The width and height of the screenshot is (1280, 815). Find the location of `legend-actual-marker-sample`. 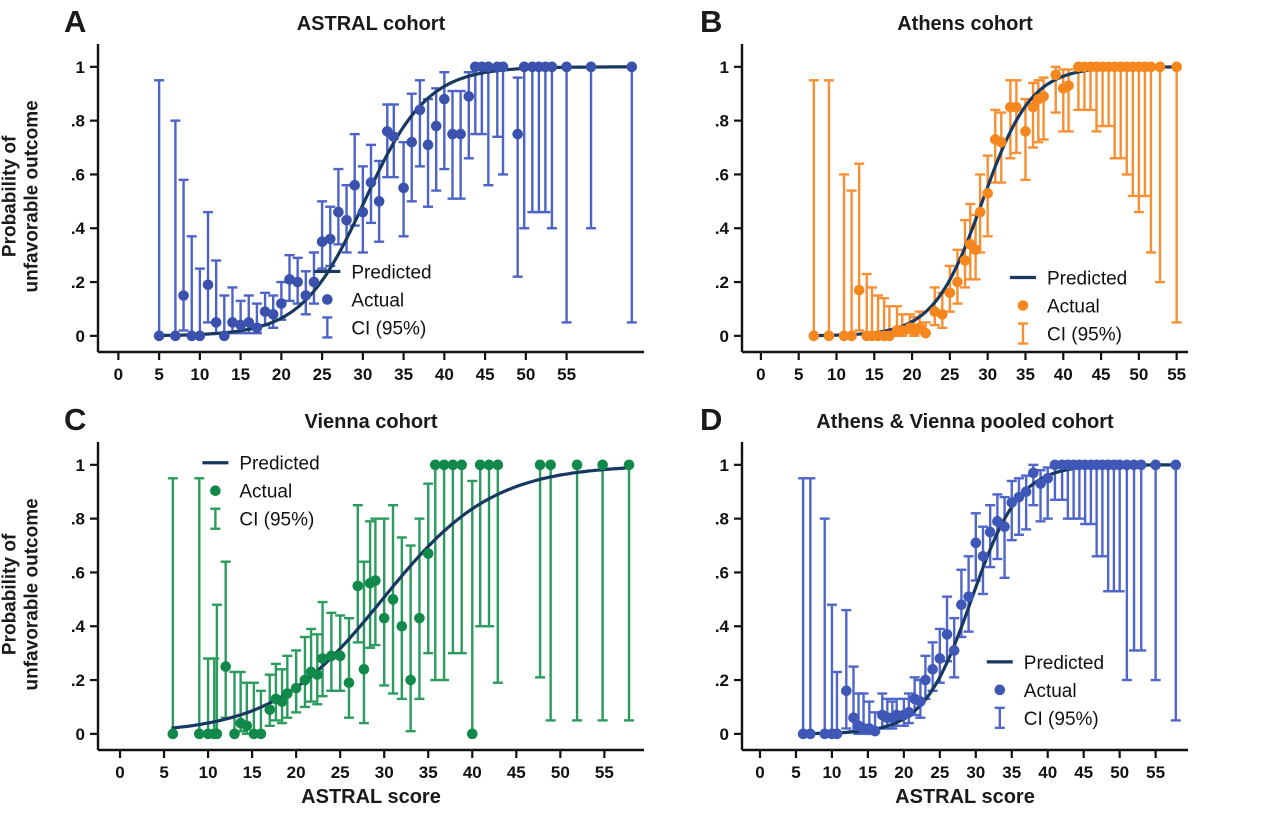

legend-actual-marker-sample is located at coordinates (215, 491).